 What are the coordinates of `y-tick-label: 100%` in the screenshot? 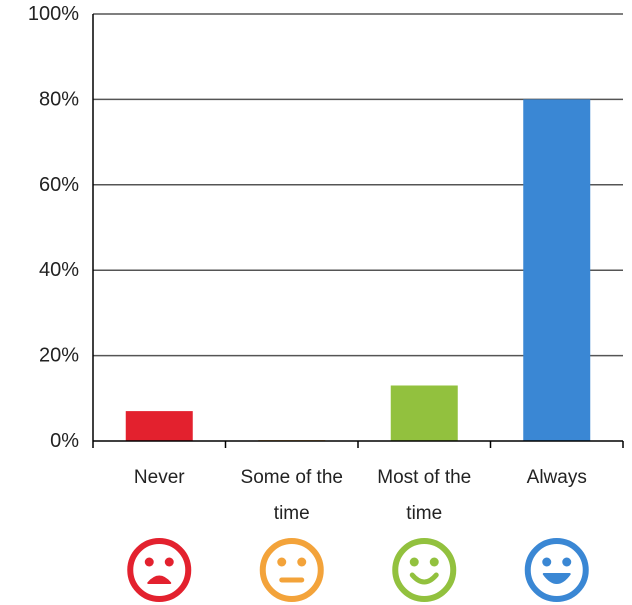 It's located at (53, 14).